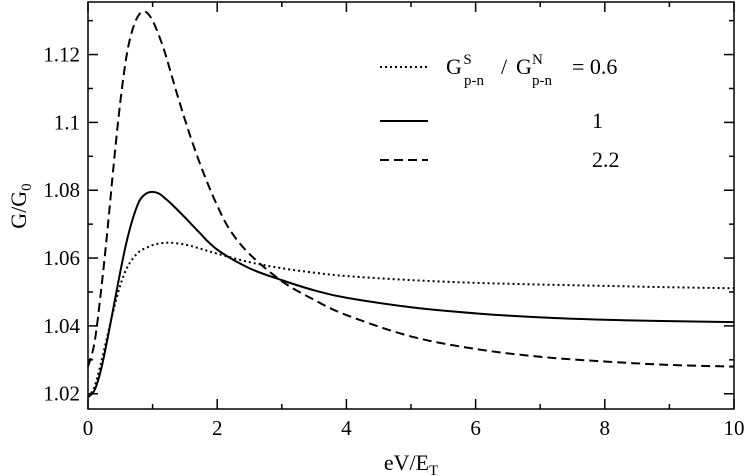 This screenshot has width=747, height=476. I want to click on legend-g1: G, so click(454, 66).